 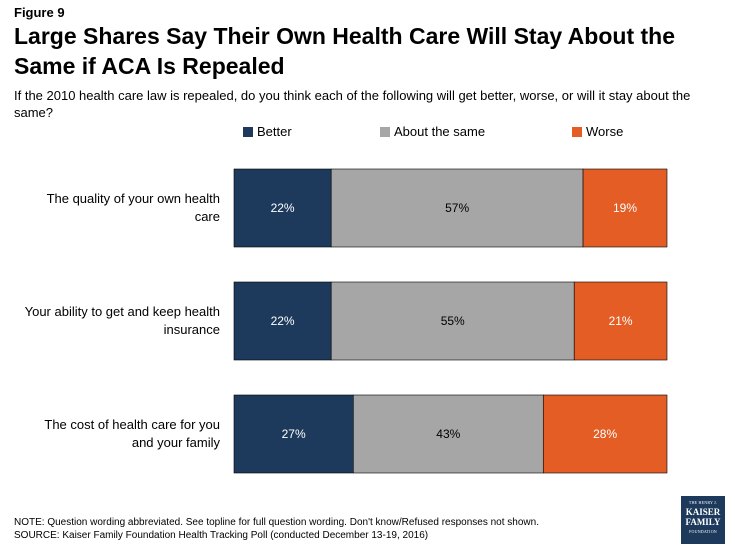 I want to click on legend-label-worse: Worse, so click(x=605, y=131).